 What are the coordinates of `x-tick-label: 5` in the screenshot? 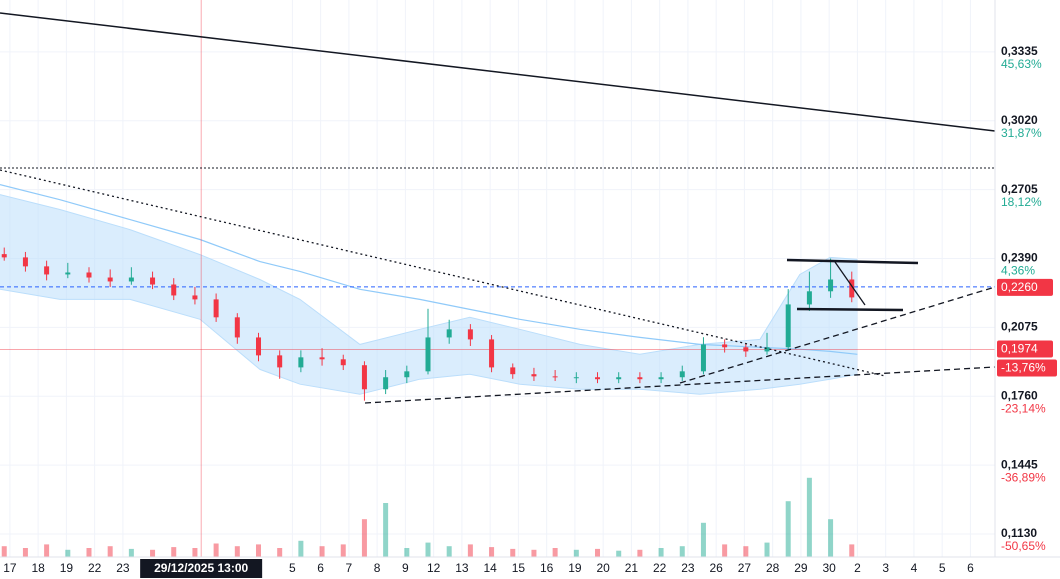 It's located at (292, 568).